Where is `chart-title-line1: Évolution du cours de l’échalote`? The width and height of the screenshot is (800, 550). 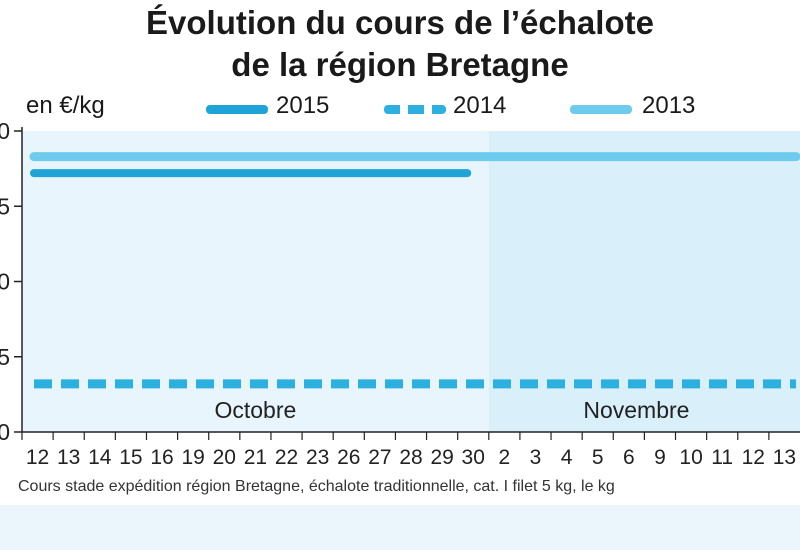 chart-title-line1: Évolution du cours de l’échalote is located at coordinates (400, 22).